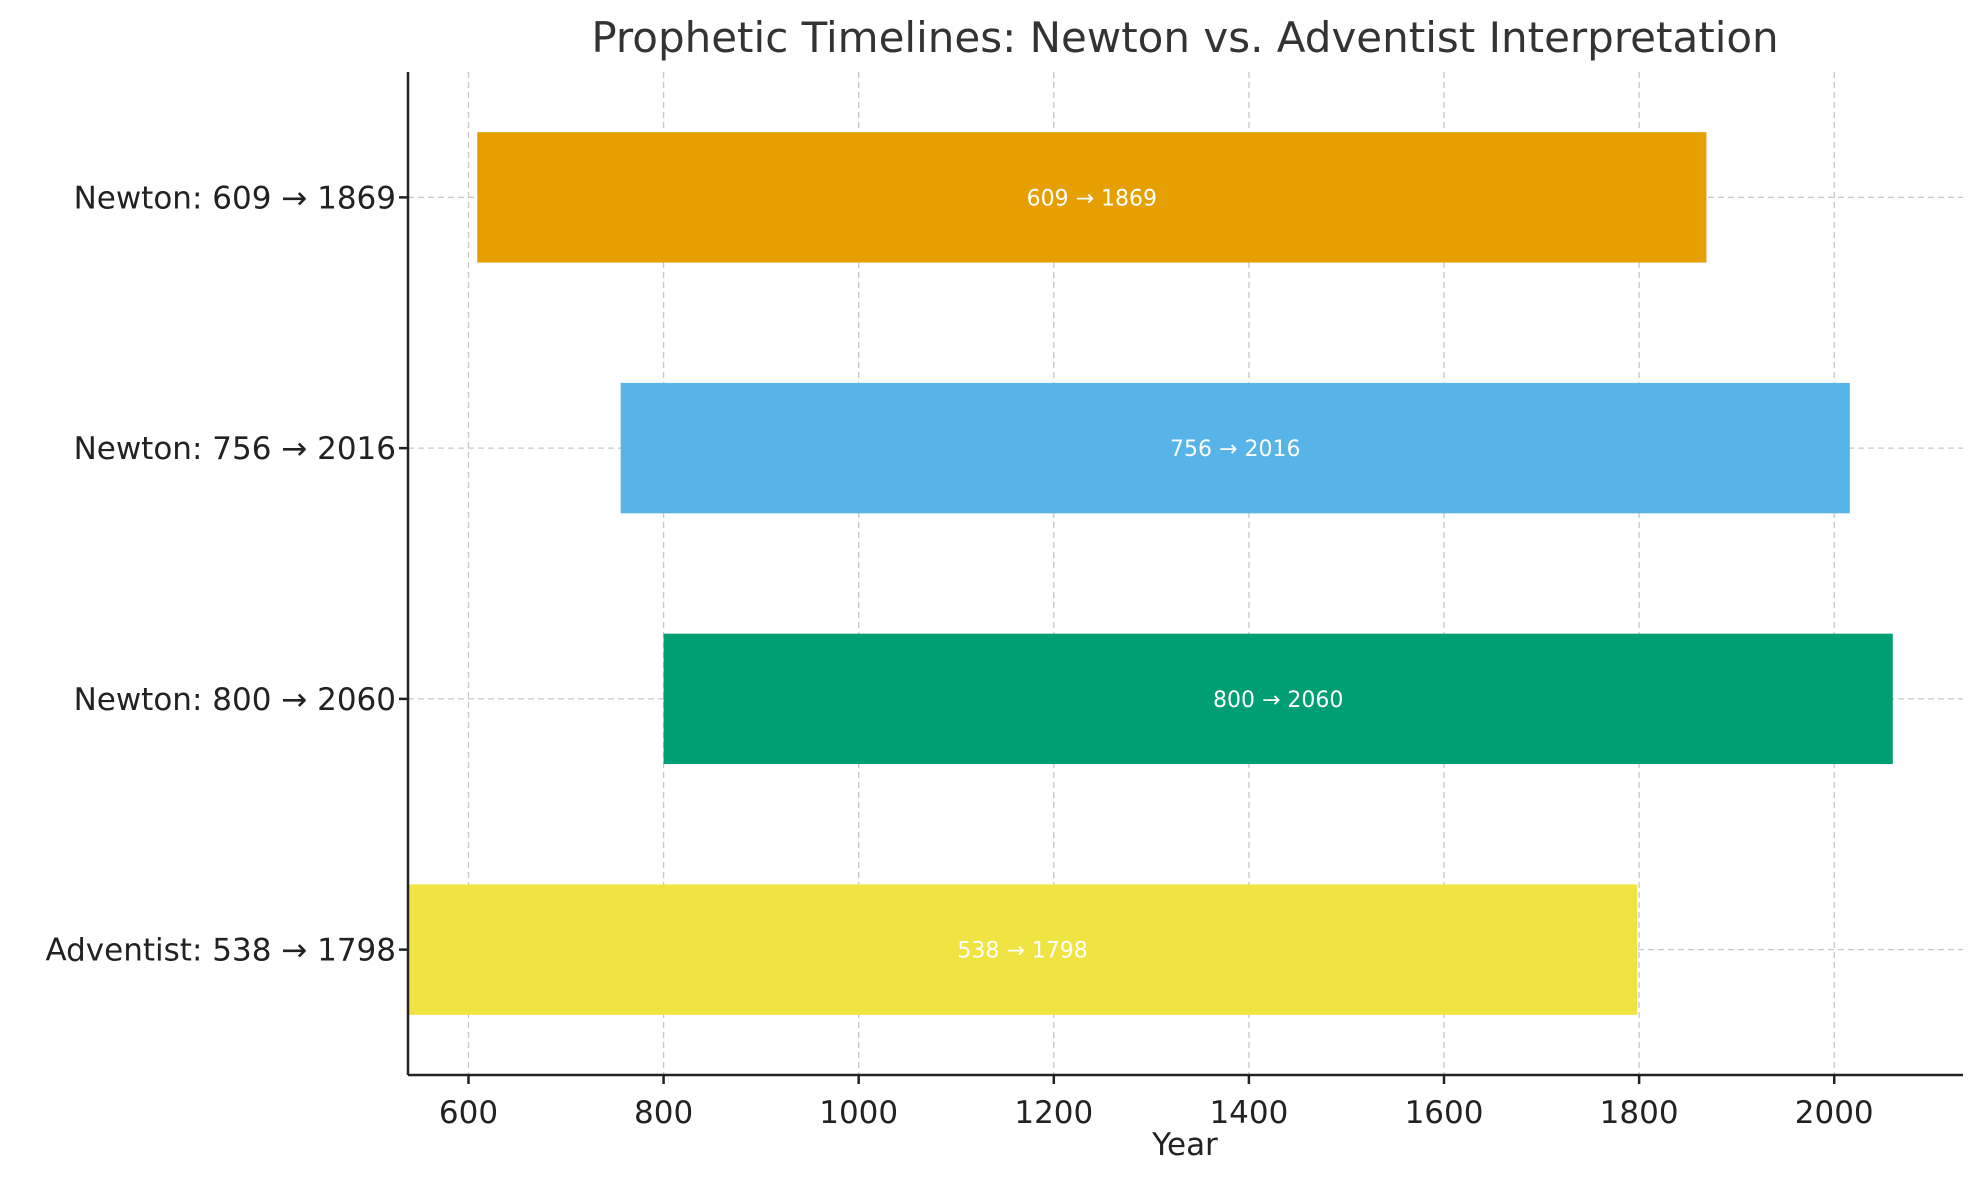  Describe the element at coordinates (1834, 1113) in the screenshot. I see `x-tick-label: 2000` at that location.